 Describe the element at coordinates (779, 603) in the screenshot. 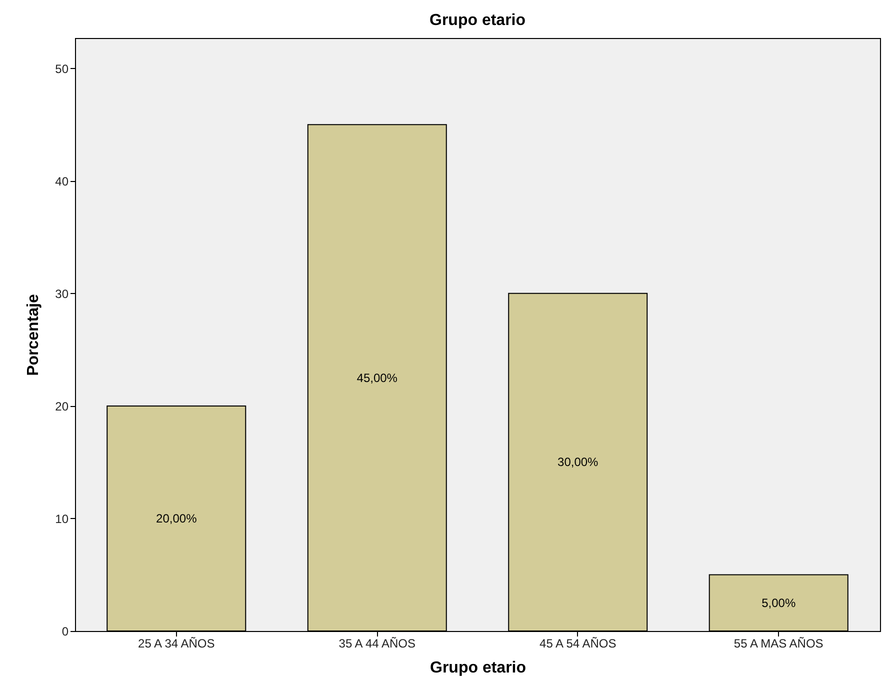

I see `data-label: 5,00%` at that location.